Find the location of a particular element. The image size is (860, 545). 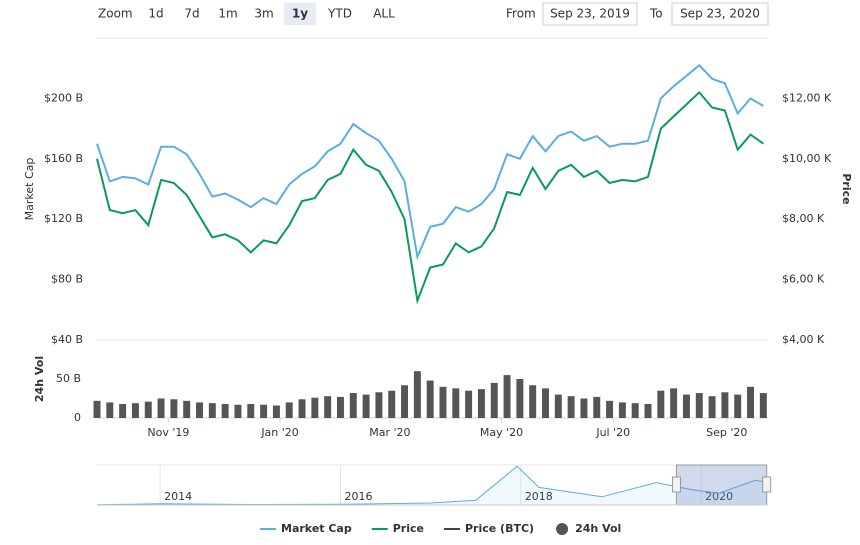

zoom-button: 1y is located at coordinates (300, 14).